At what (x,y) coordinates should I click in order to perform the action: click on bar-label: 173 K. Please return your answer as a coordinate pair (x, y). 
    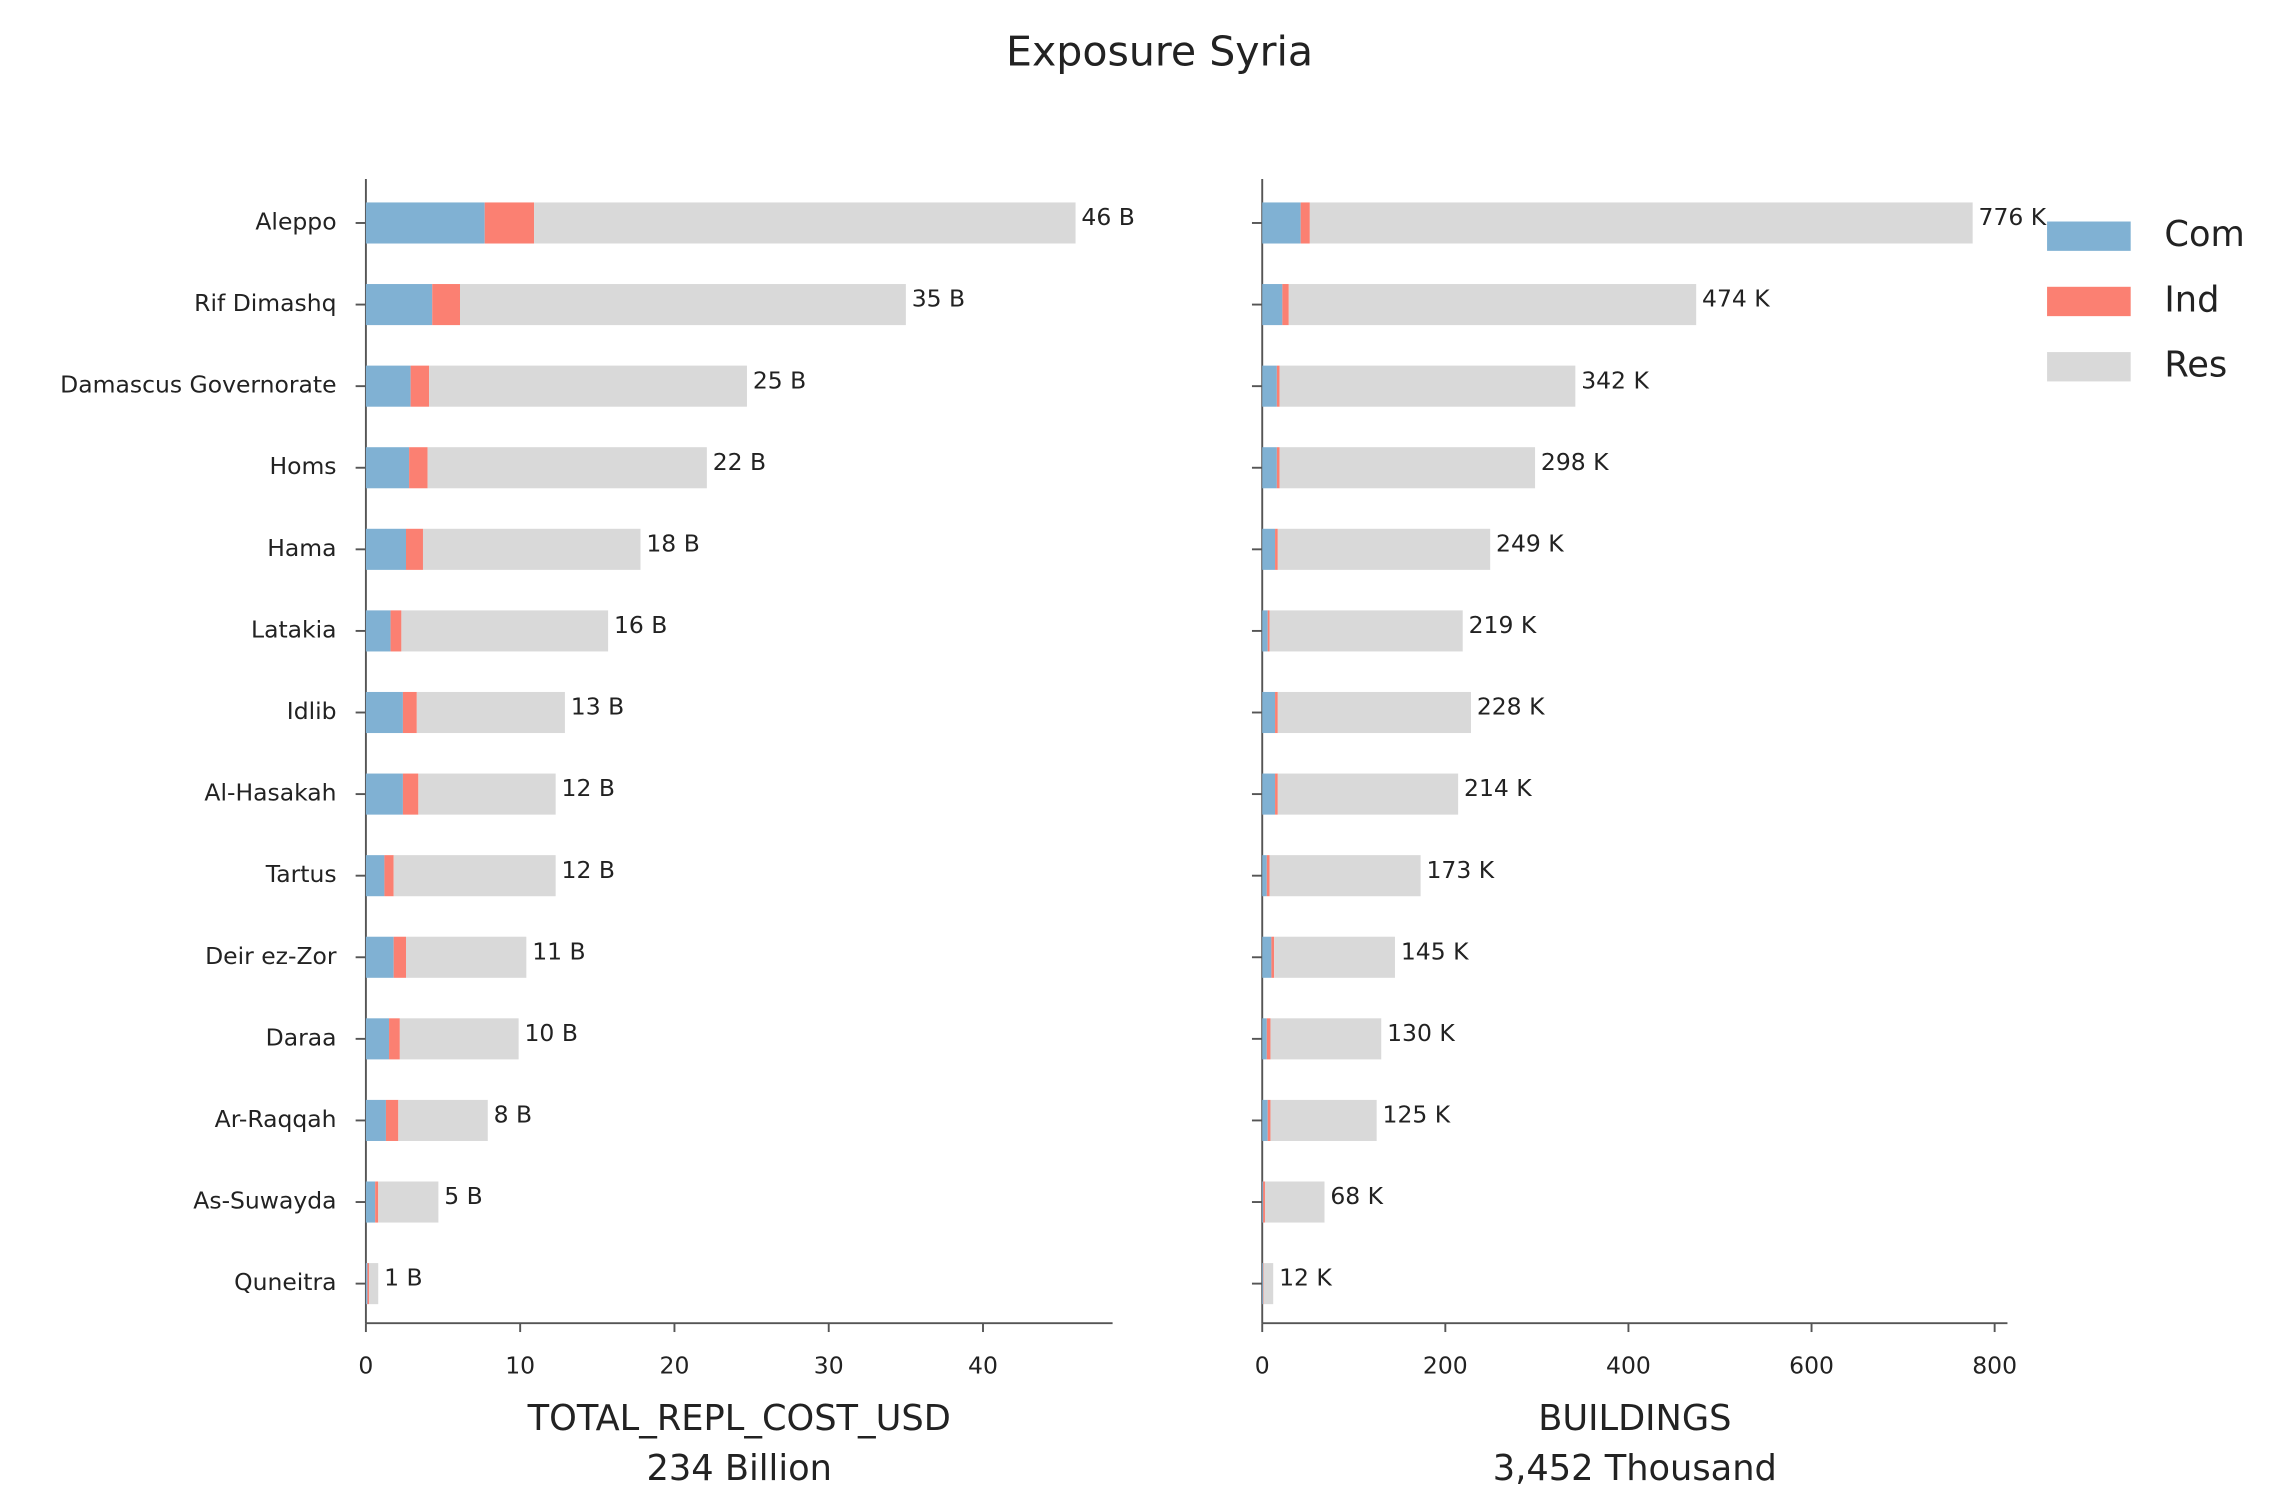
    Looking at the image, I should click on (1460, 870).